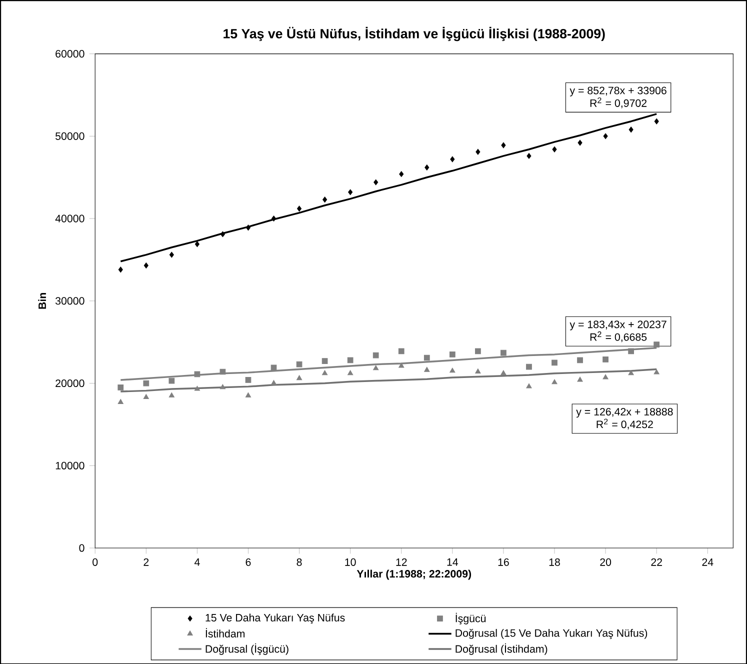  What do you see at coordinates (42, 300) in the screenshot?
I see `y-axis-title: Bin` at bounding box center [42, 300].